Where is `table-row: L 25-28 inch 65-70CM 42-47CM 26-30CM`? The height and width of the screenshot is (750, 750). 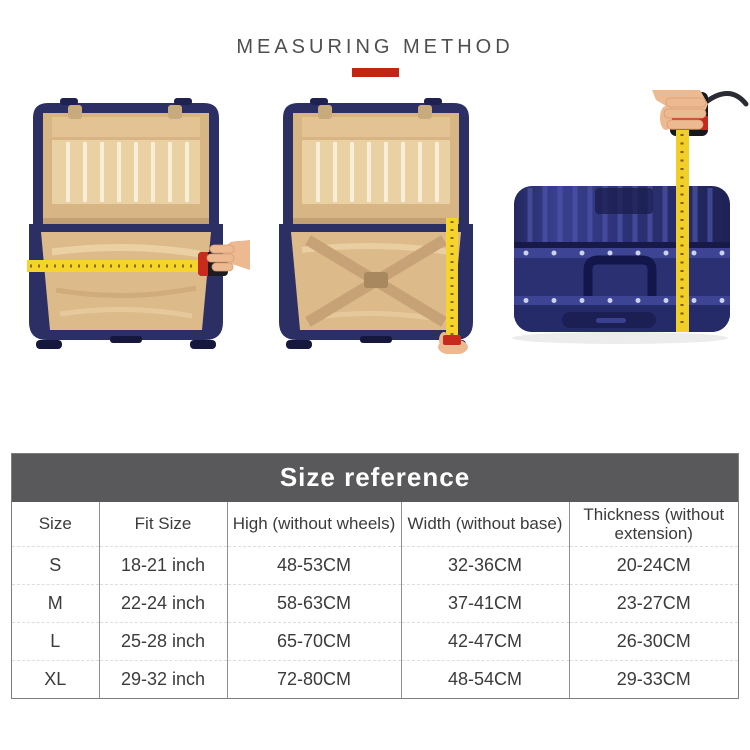 table-row: L 25-28 inch 65-70CM 42-47CM 26-30CM is located at coordinates (375, 641).